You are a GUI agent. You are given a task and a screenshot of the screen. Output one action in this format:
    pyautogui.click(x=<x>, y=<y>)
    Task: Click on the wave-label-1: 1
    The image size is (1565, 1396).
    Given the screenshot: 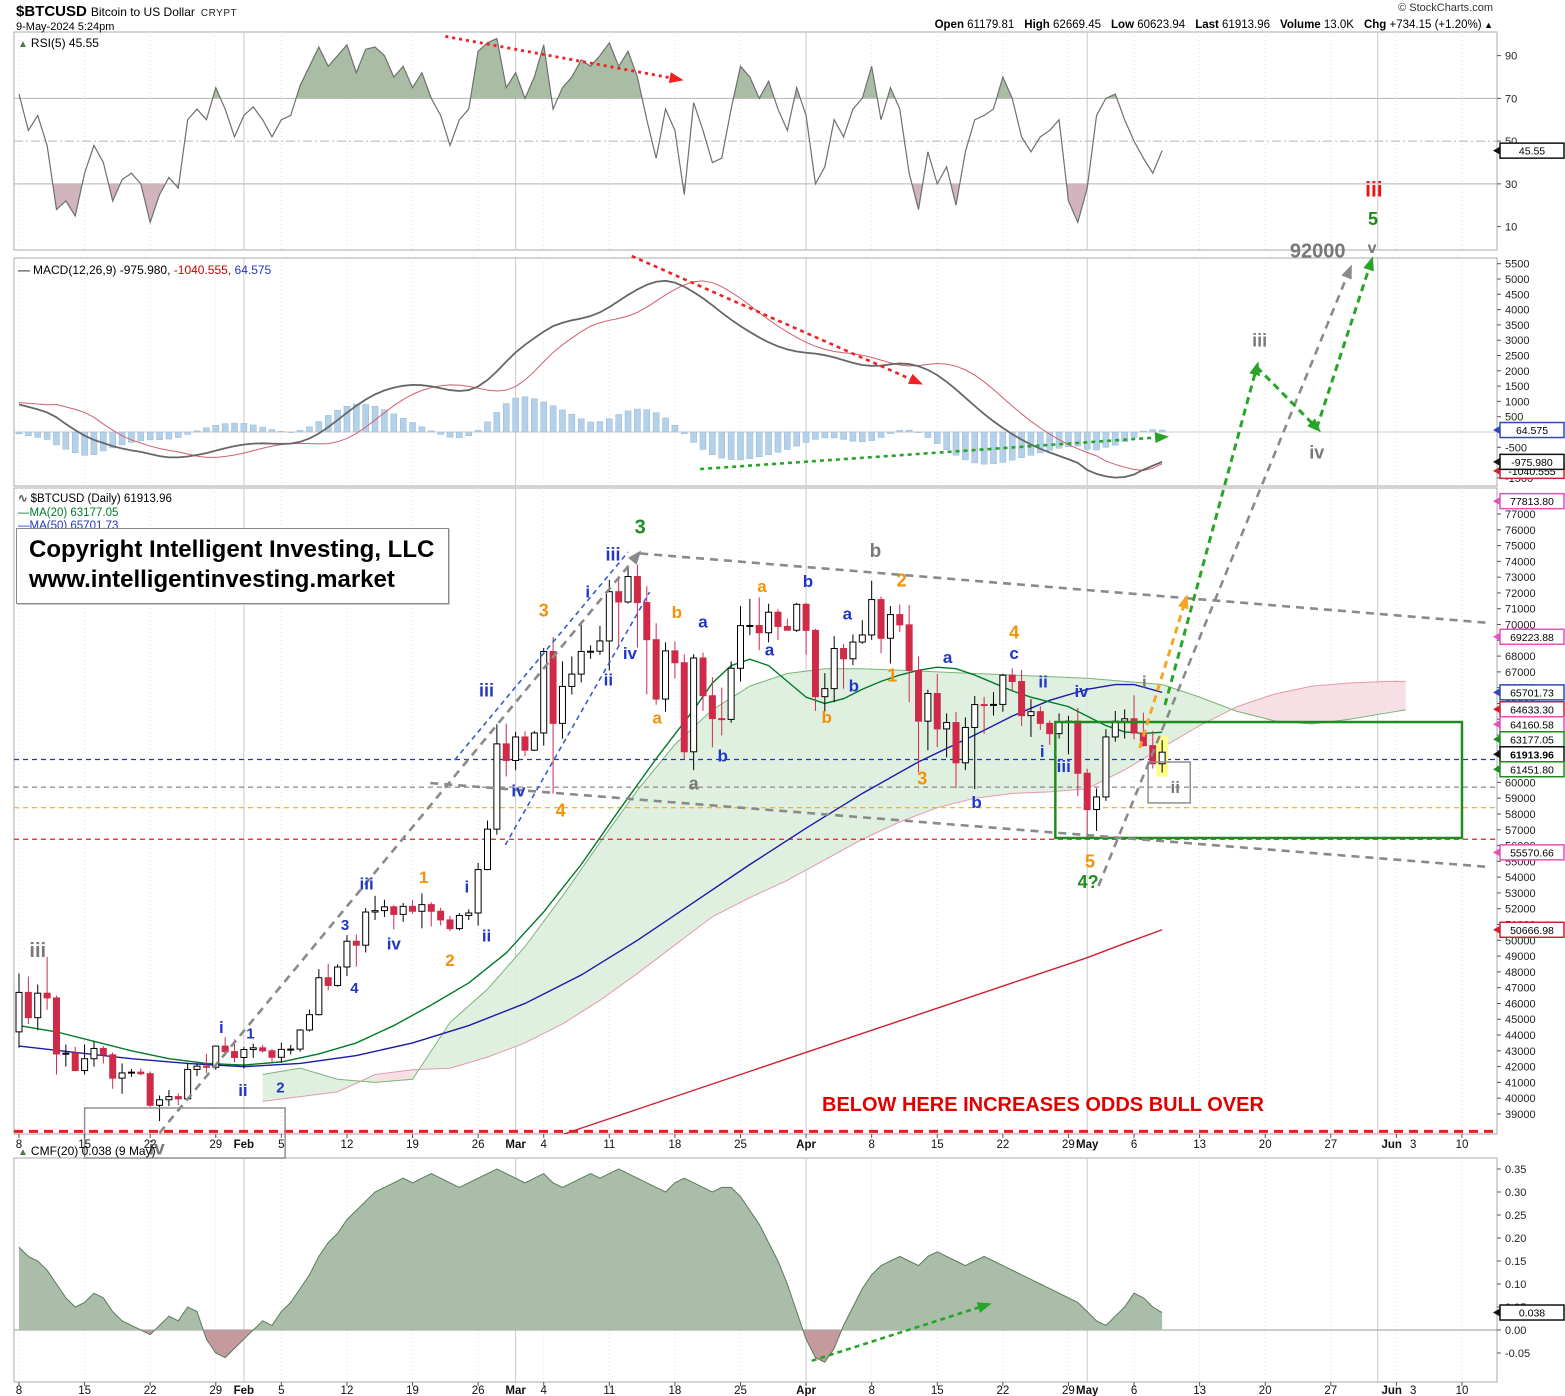 What is the action you would take?
    pyautogui.click(x=250, y=1034)
    